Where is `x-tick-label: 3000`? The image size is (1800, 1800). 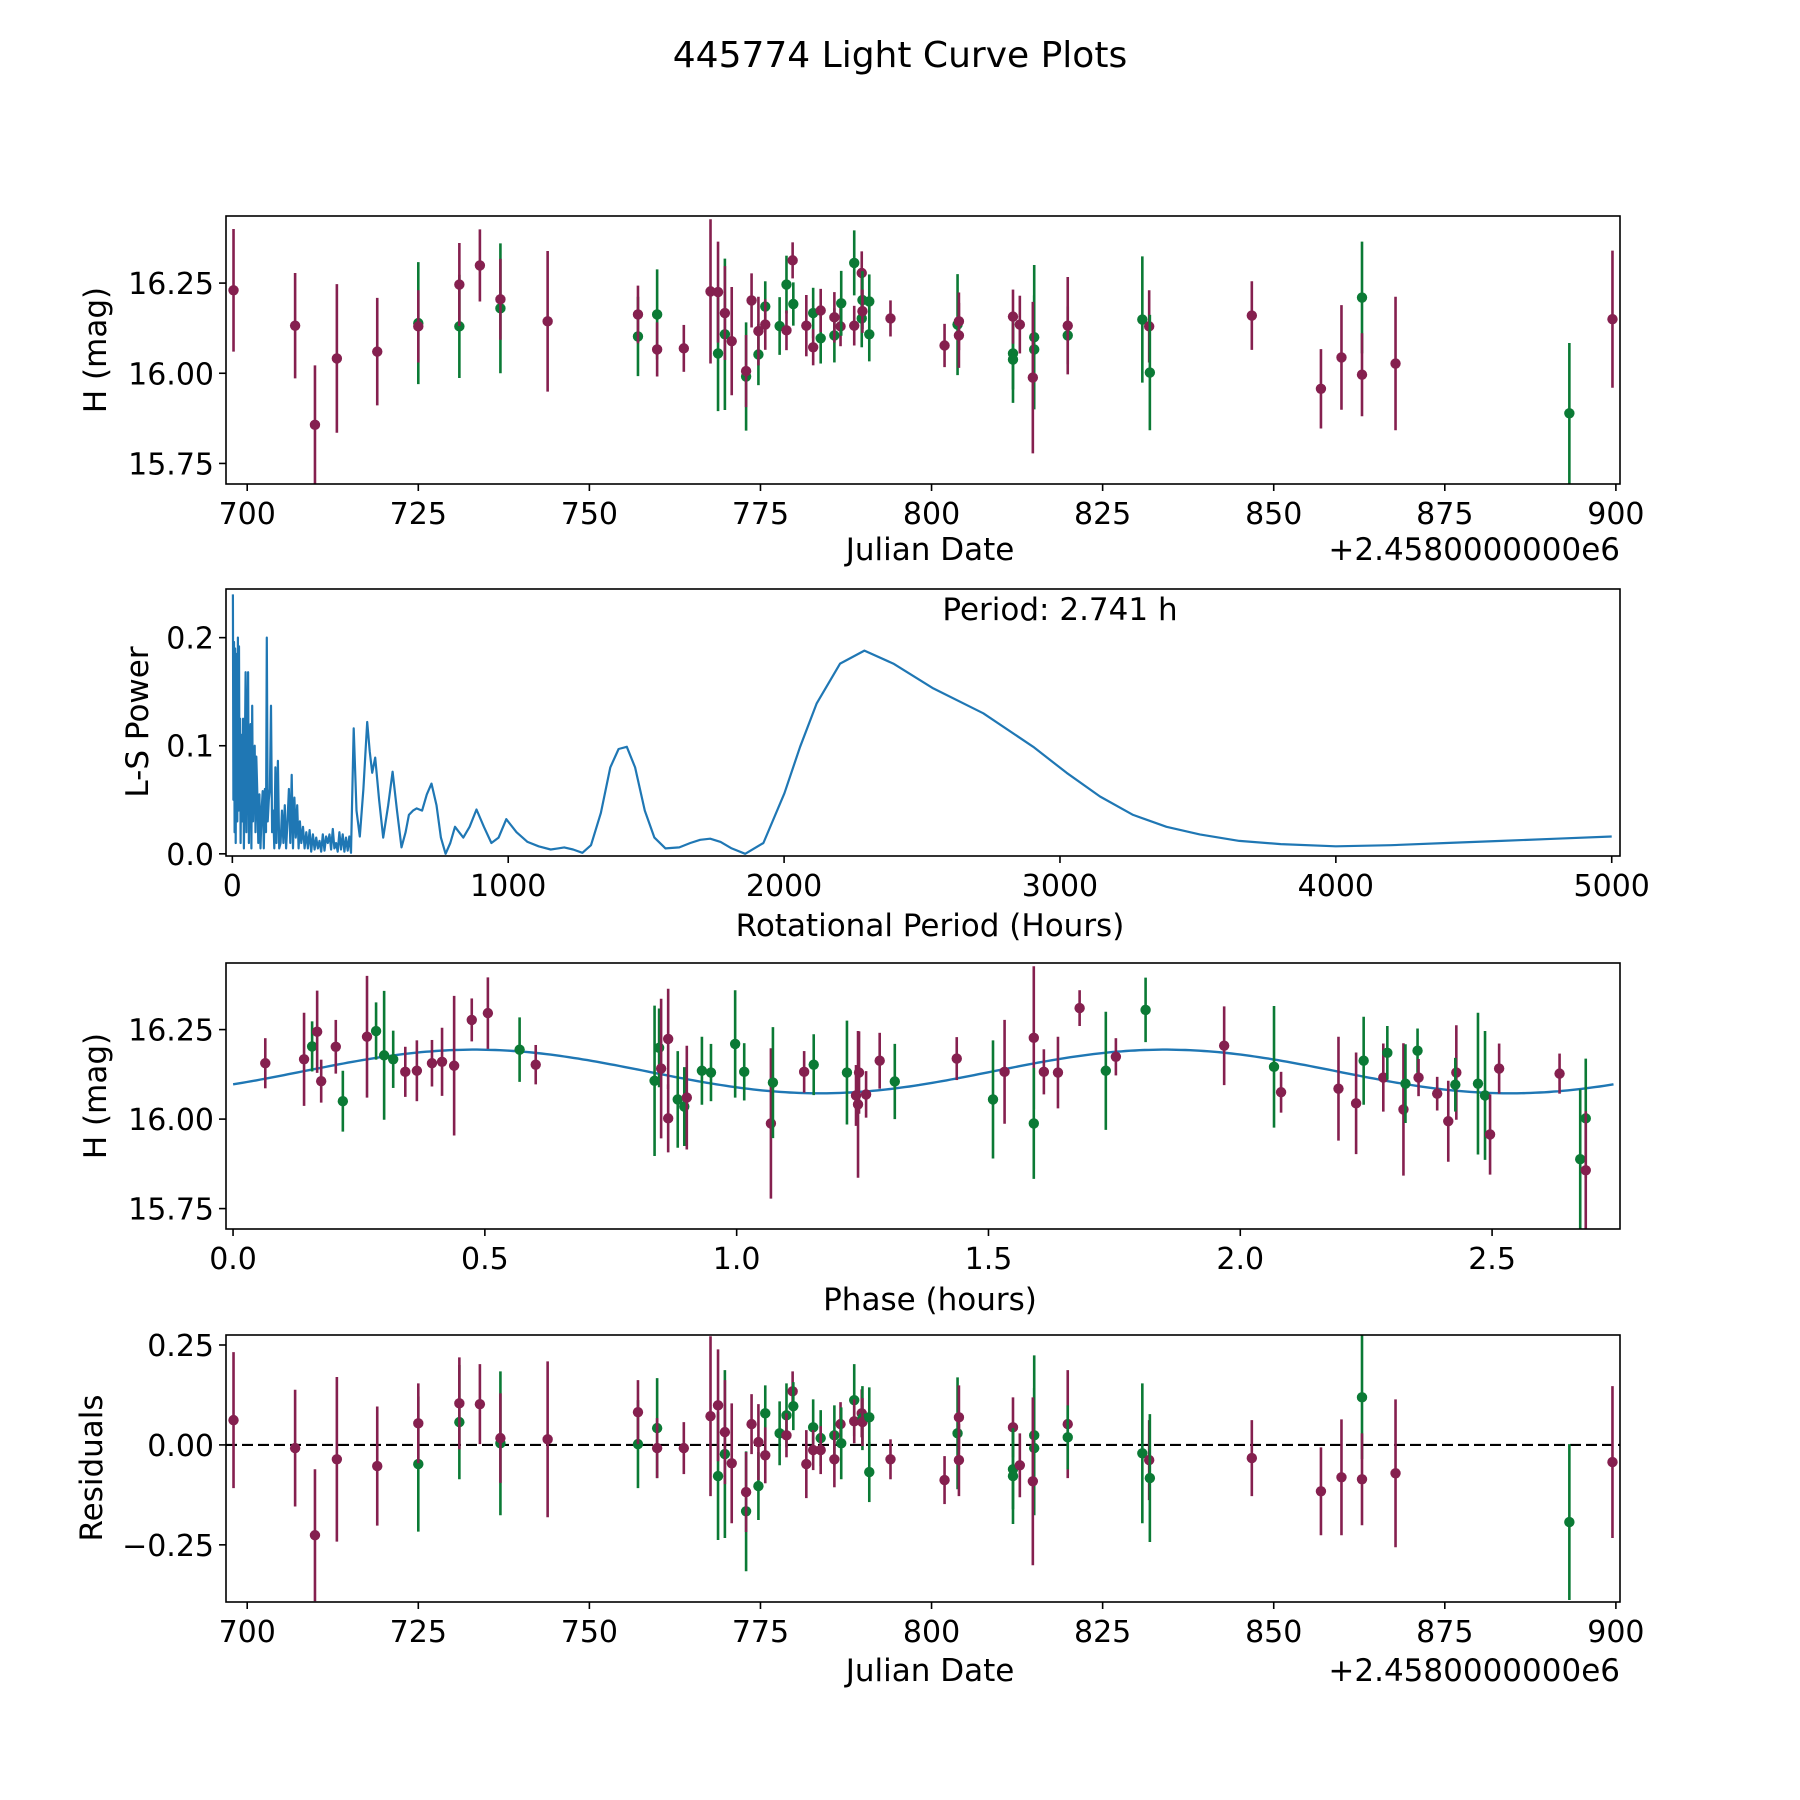 x-tick-label: 3000 is located at coordinates (1060, 886).